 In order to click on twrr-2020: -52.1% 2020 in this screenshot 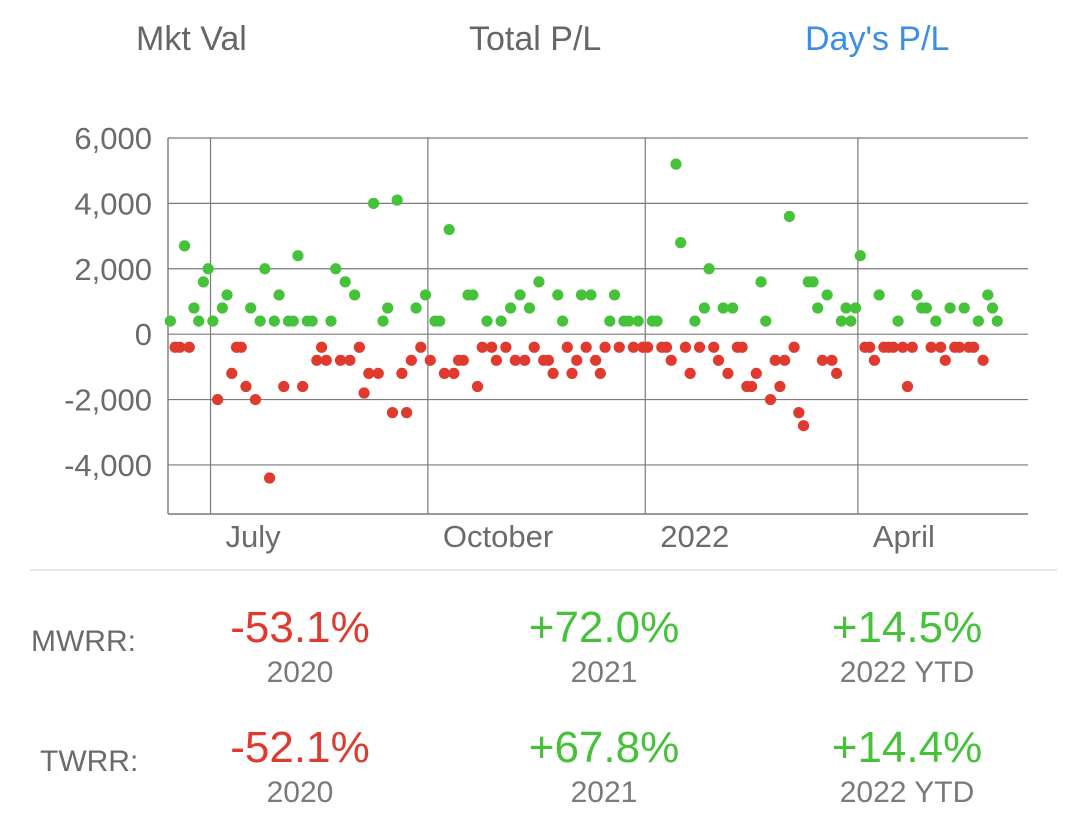, I will do `click(300, 767)`.